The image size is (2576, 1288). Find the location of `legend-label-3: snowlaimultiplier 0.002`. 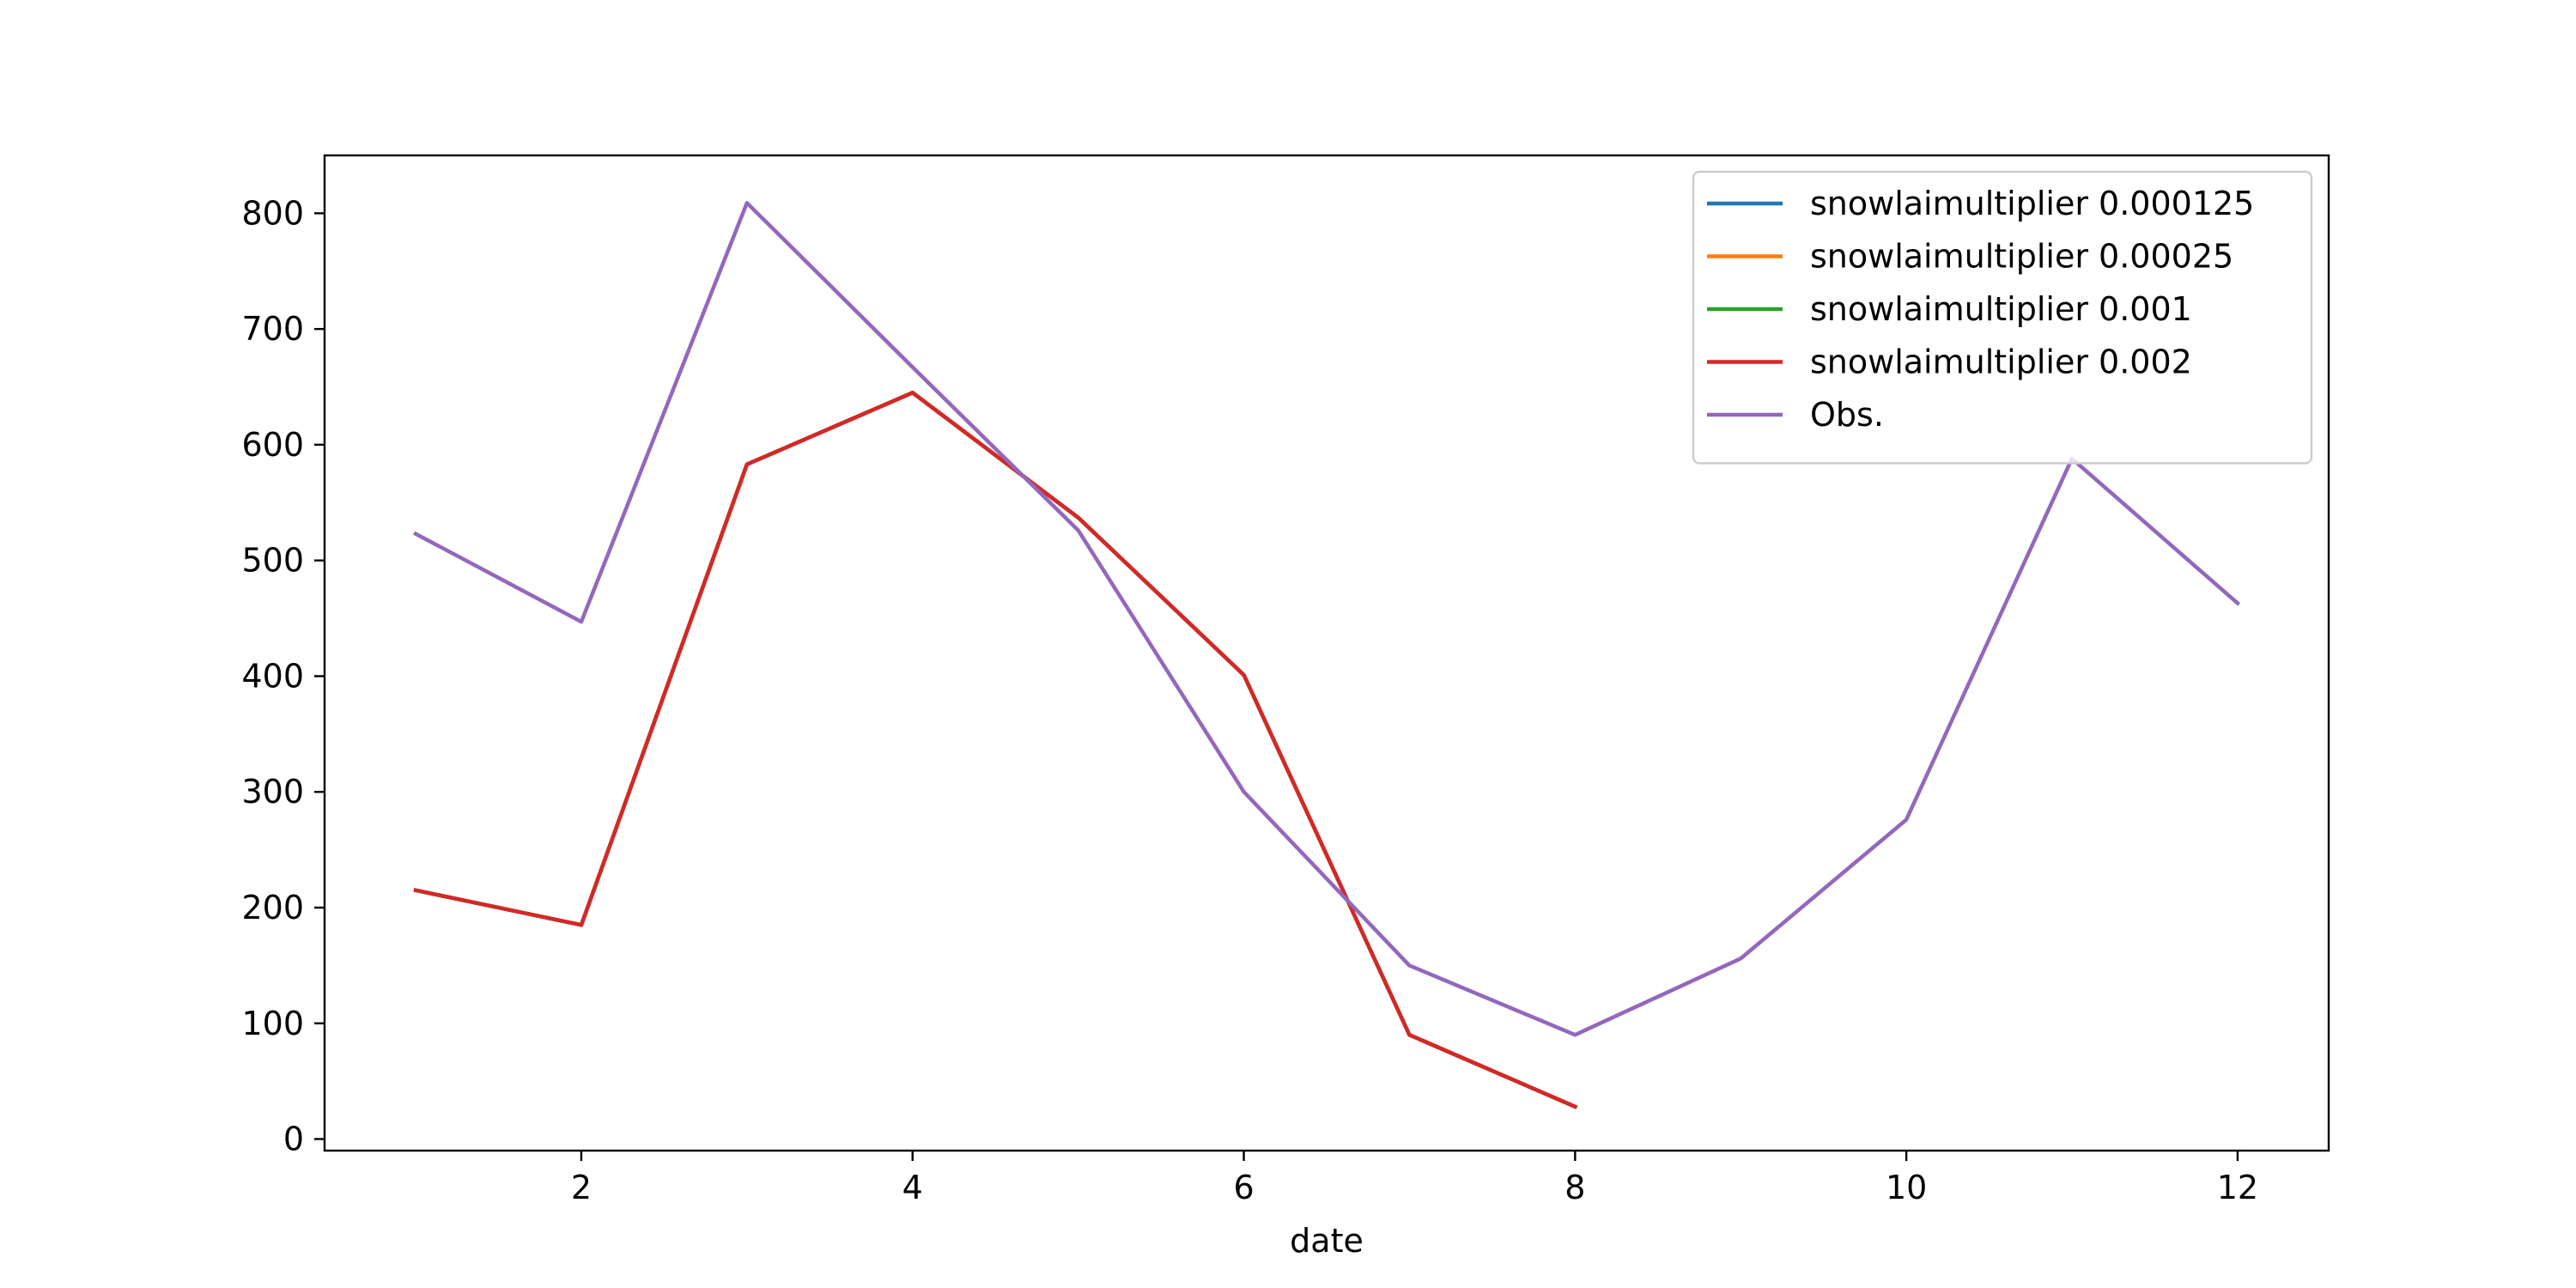

legend-label-3: snowlaimultiplier 0.002 is located at coordinates (2001, 362).